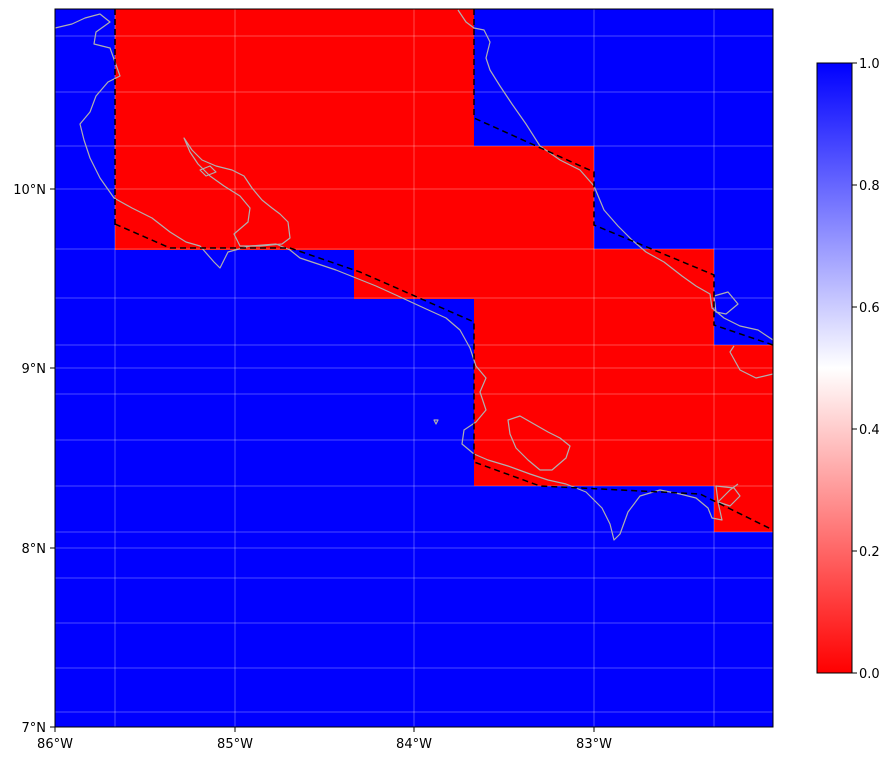  What do you see at coordinates (34, 549) in the screenshot?
I see `y-tick-label: 8°N` at bounding box center [34, 549].